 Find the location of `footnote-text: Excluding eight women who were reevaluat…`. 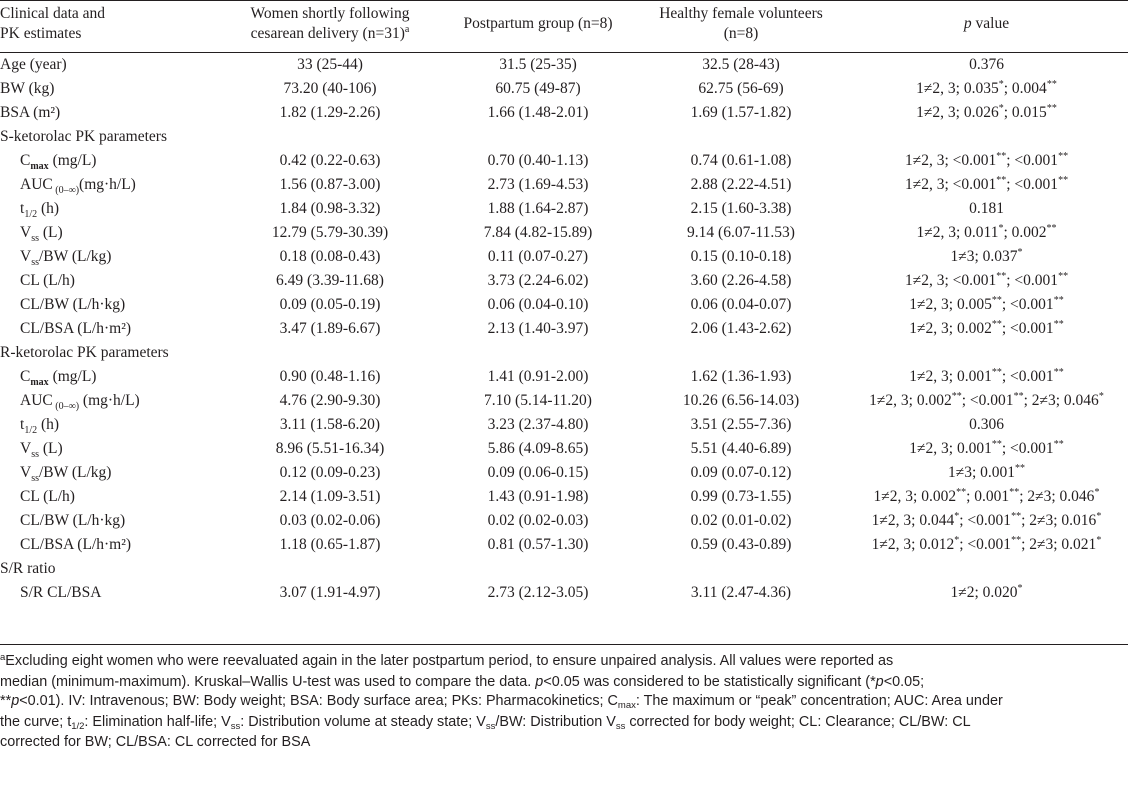

footnote-text: Excluding eight women who were reevaluat… is located at coordinates (449, 661).